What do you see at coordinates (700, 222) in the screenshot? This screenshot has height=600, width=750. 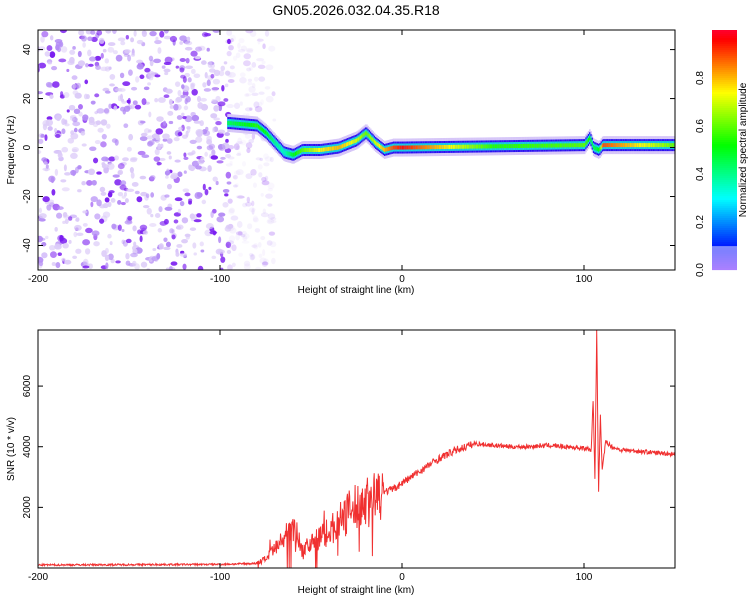 I see `colorbar-tick-label: 0.2` at bounding box center [700, 222].